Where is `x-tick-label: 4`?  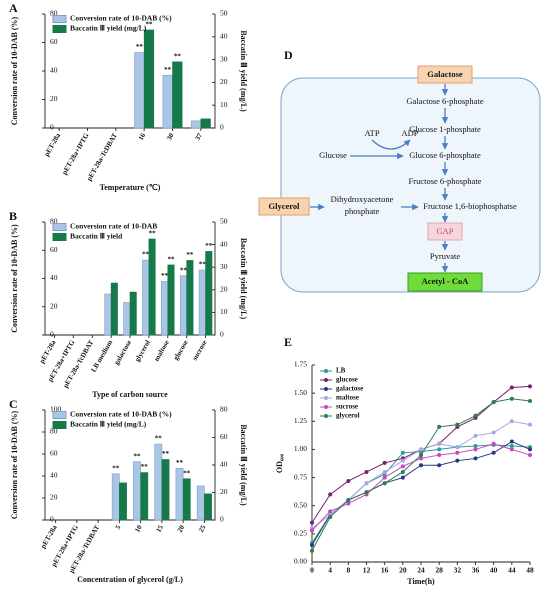
x-tick-label: 4 is located at coordinates (330, 570).